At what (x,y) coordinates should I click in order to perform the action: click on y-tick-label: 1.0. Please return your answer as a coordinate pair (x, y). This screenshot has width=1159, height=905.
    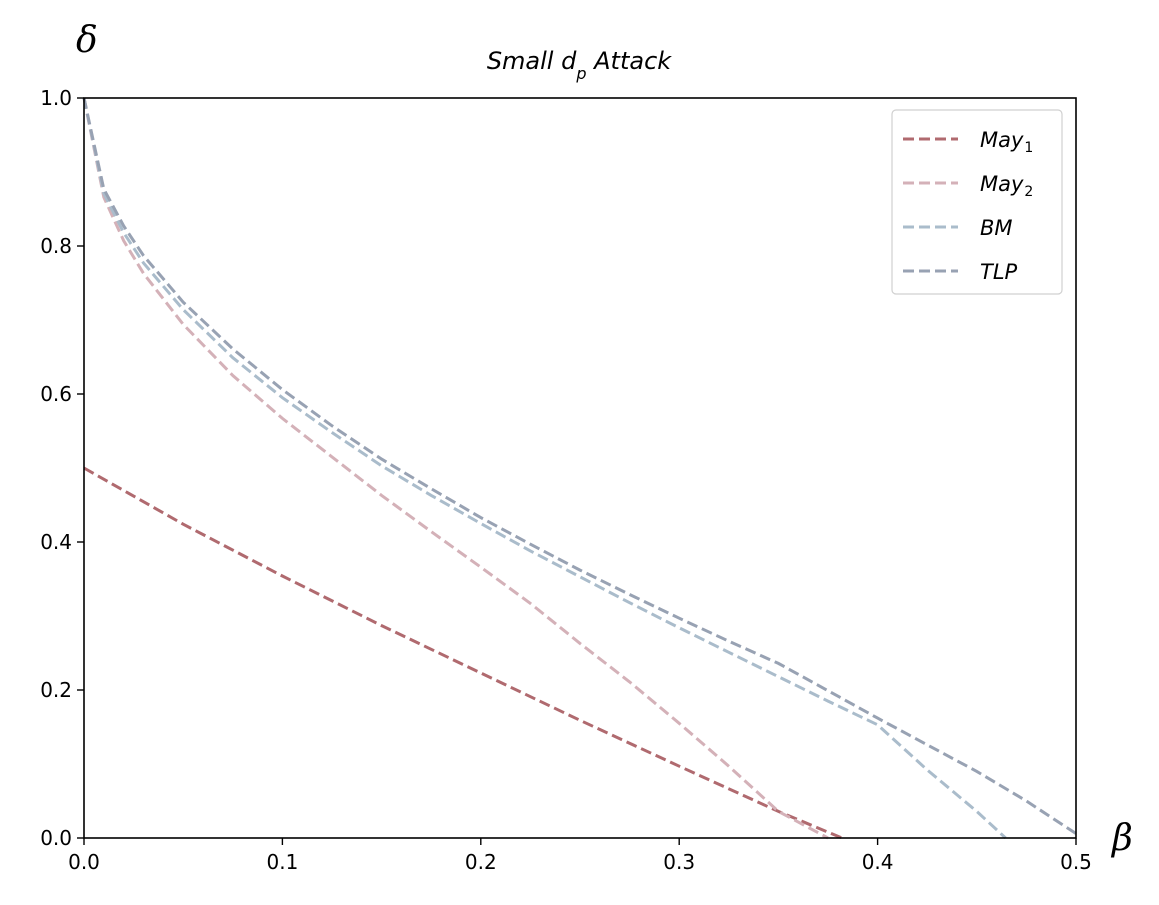
    Looking at the image, I should click on (56, 98).